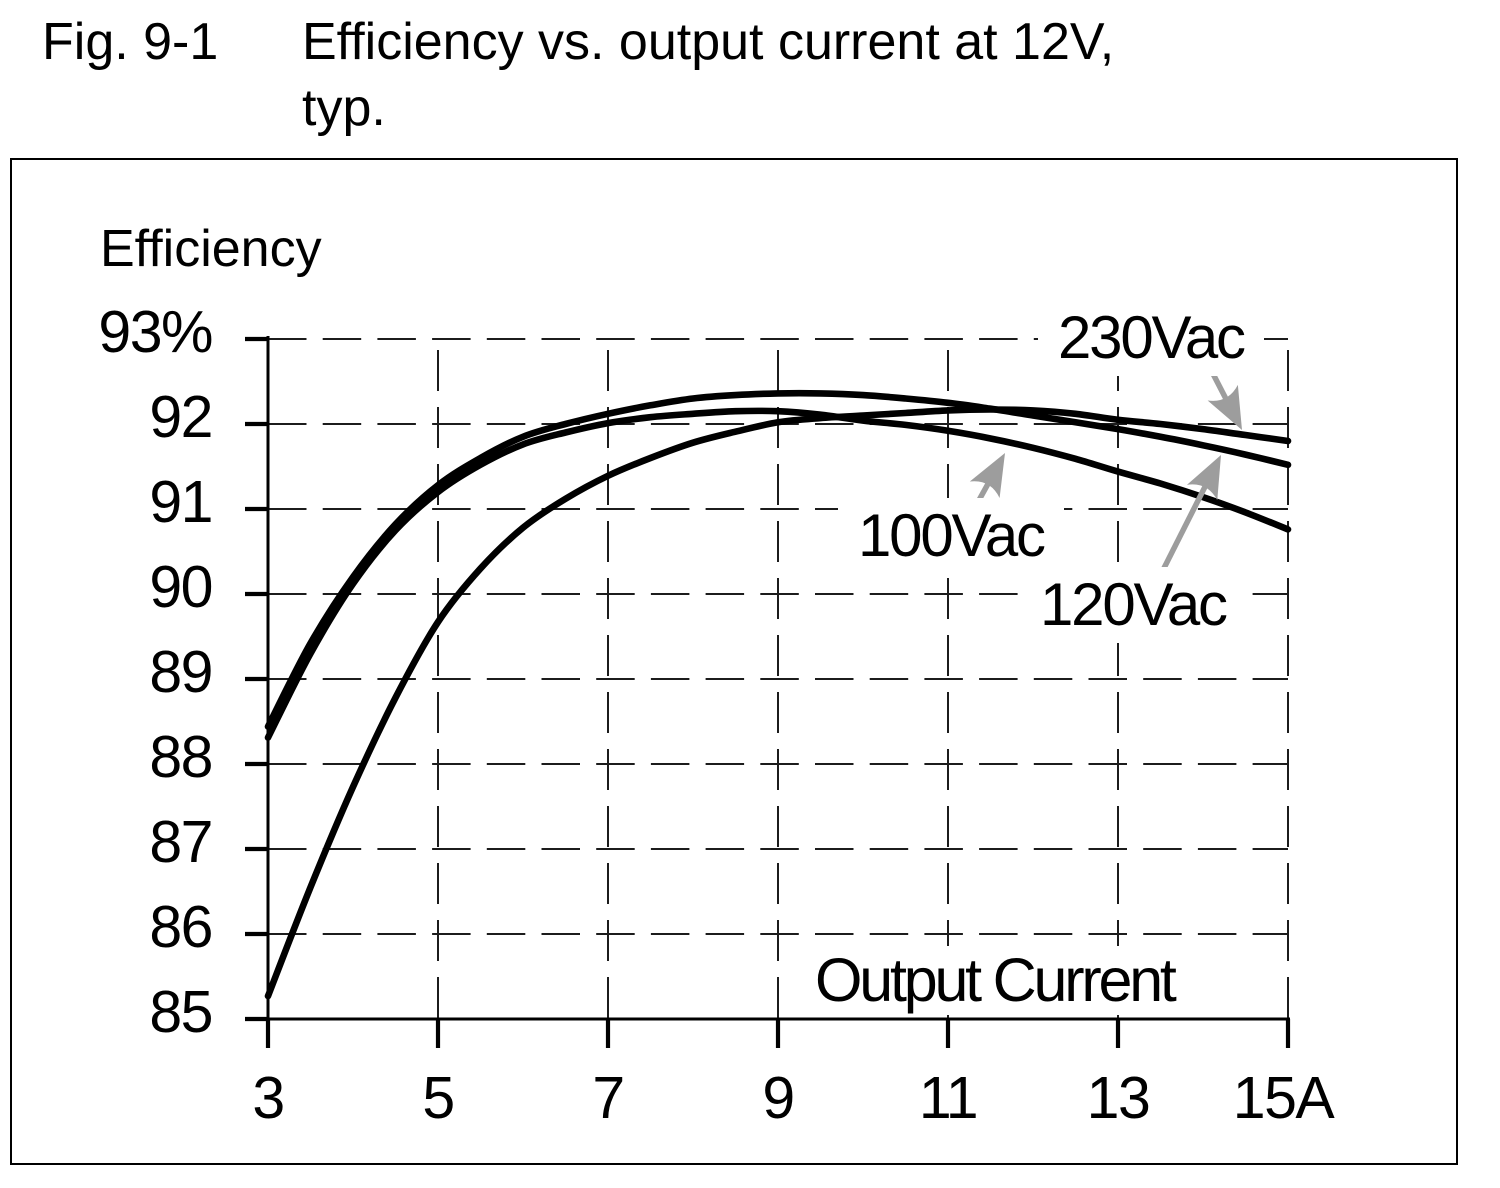  Describe the element at coordinates (987, 475) in the screenshot. I see `arrow-100vac-head` at that location.